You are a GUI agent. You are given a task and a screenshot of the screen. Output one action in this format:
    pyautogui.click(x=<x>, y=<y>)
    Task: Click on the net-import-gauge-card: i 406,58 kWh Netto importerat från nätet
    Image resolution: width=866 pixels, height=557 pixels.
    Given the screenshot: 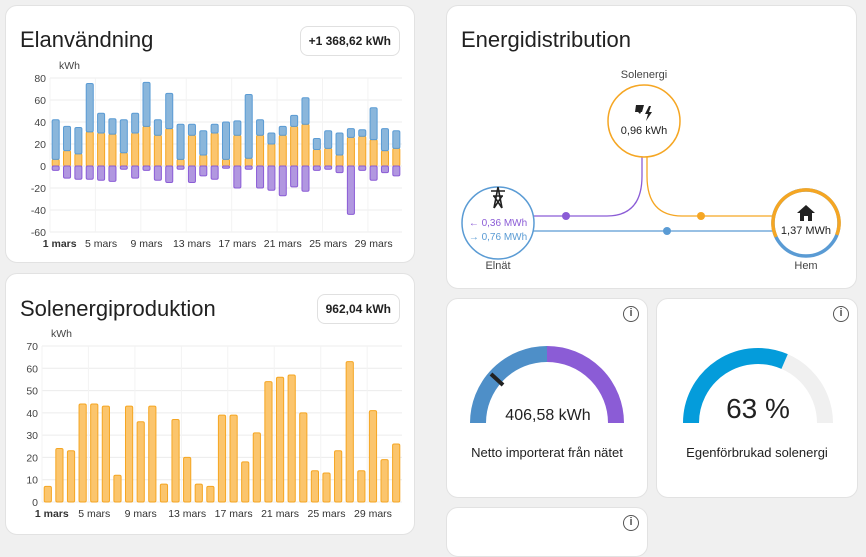 What is the action you would take?
    pyautogui.click(x=547, y=398)
    